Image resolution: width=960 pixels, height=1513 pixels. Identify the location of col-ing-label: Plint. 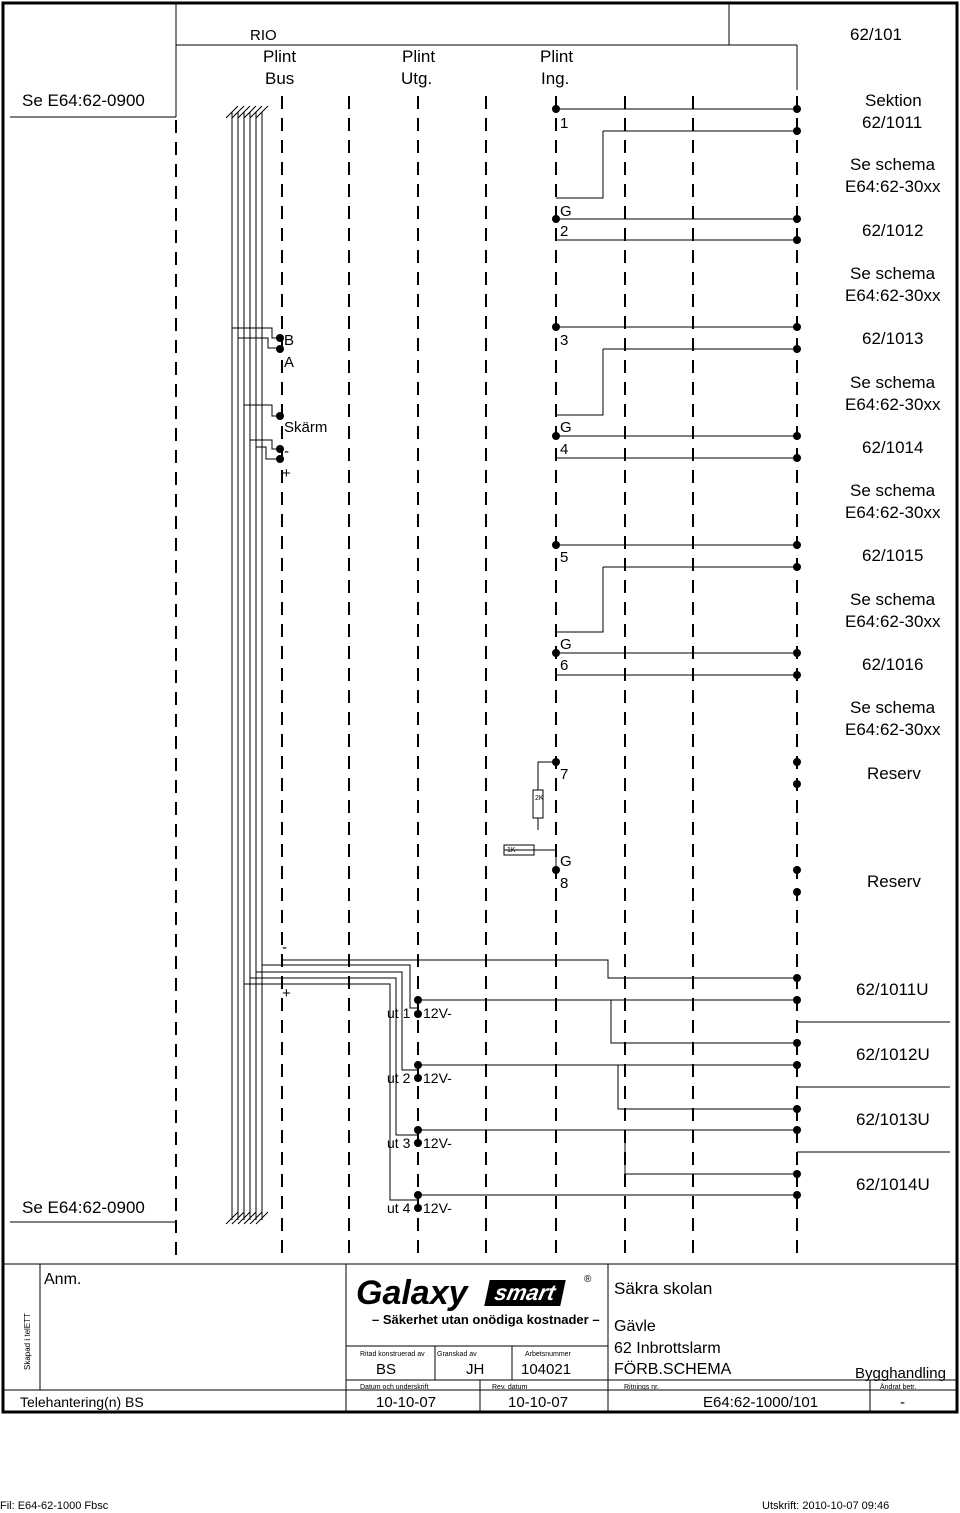
(556, 56).